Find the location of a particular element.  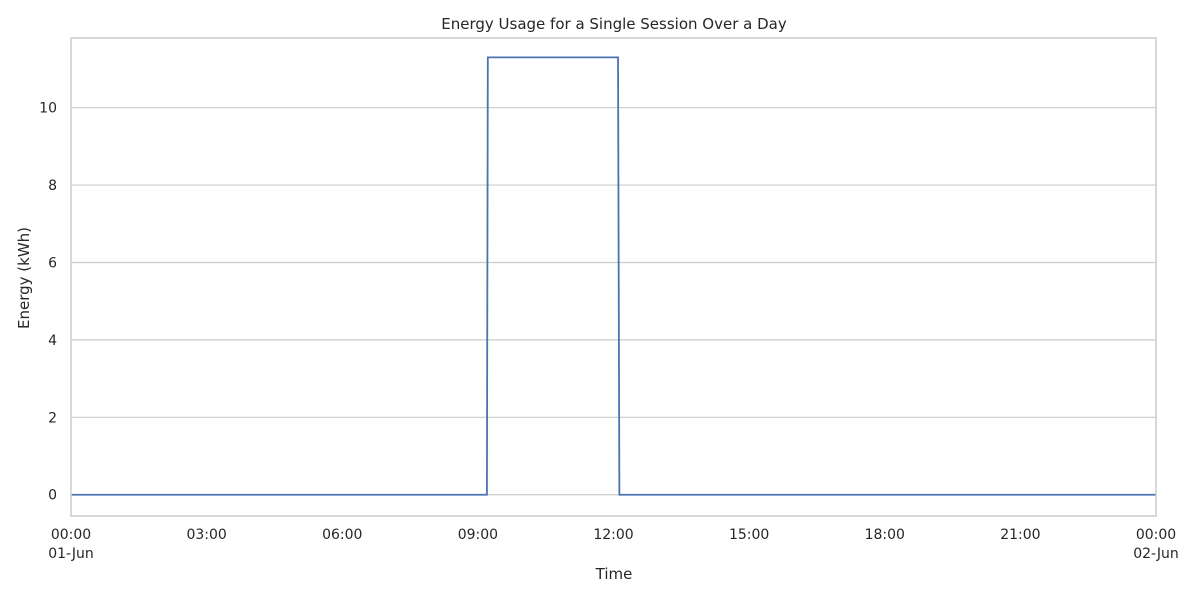

y-tick-label: 0 is located at coordinates (52, 496).